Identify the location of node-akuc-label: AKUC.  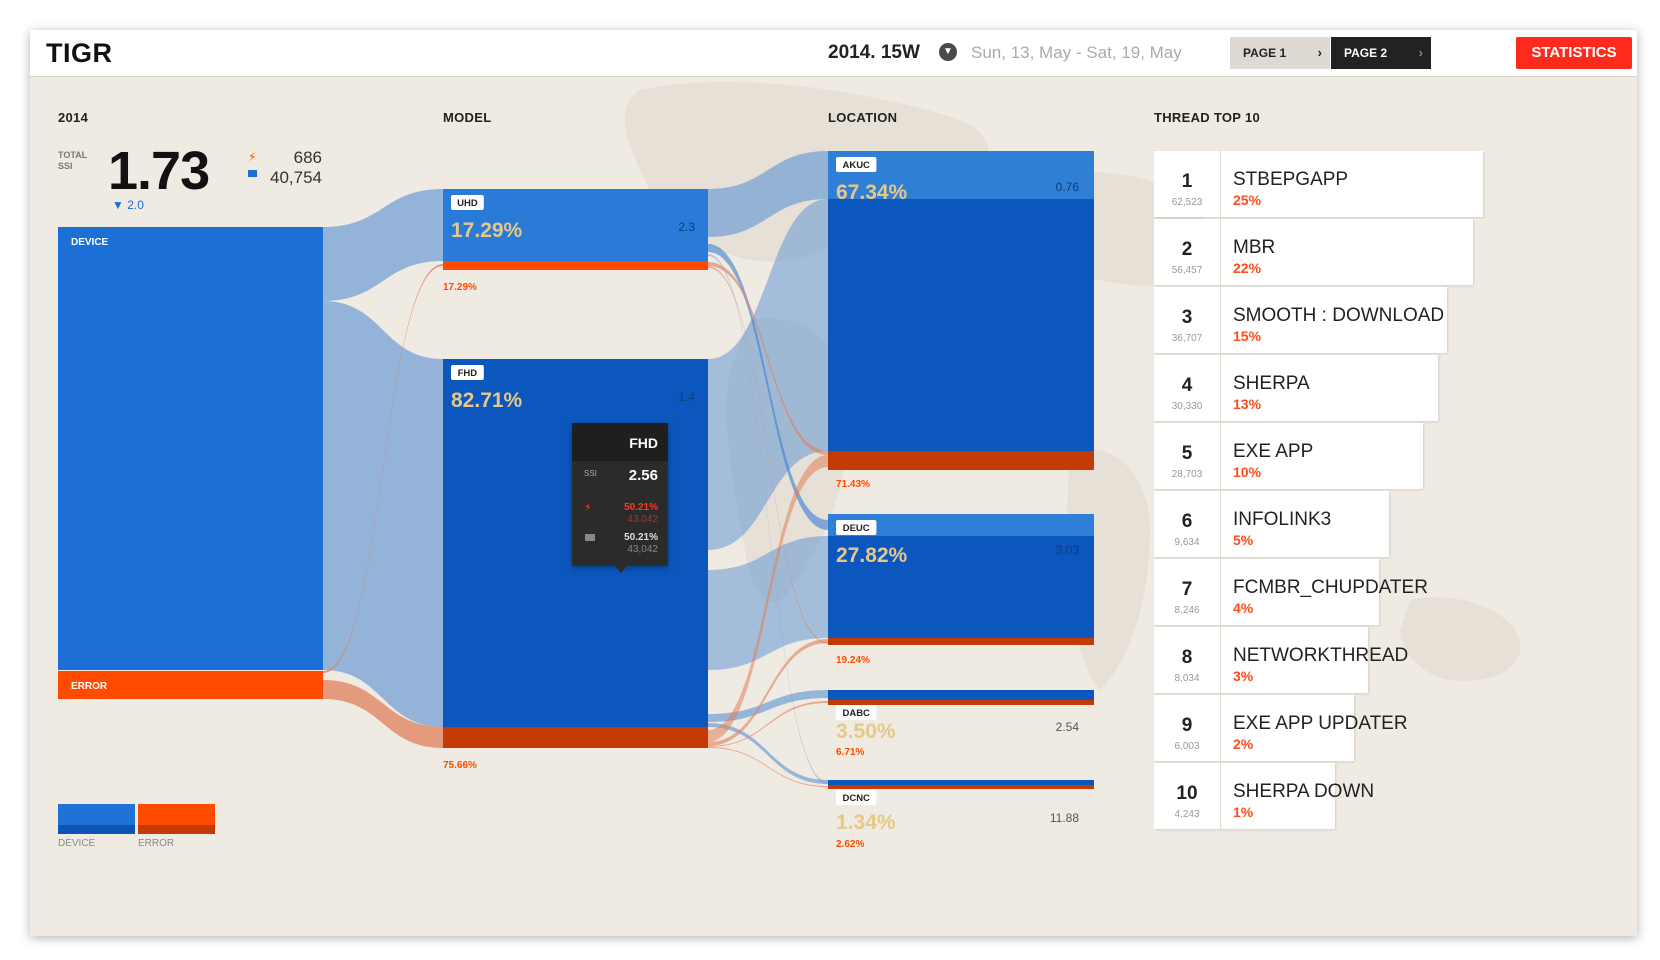
(856, 165).